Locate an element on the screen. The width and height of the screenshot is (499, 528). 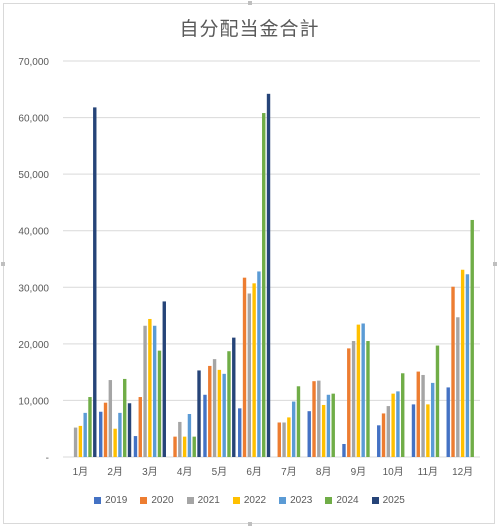
legend-item: 2023 is located at coordinates (295, 500).